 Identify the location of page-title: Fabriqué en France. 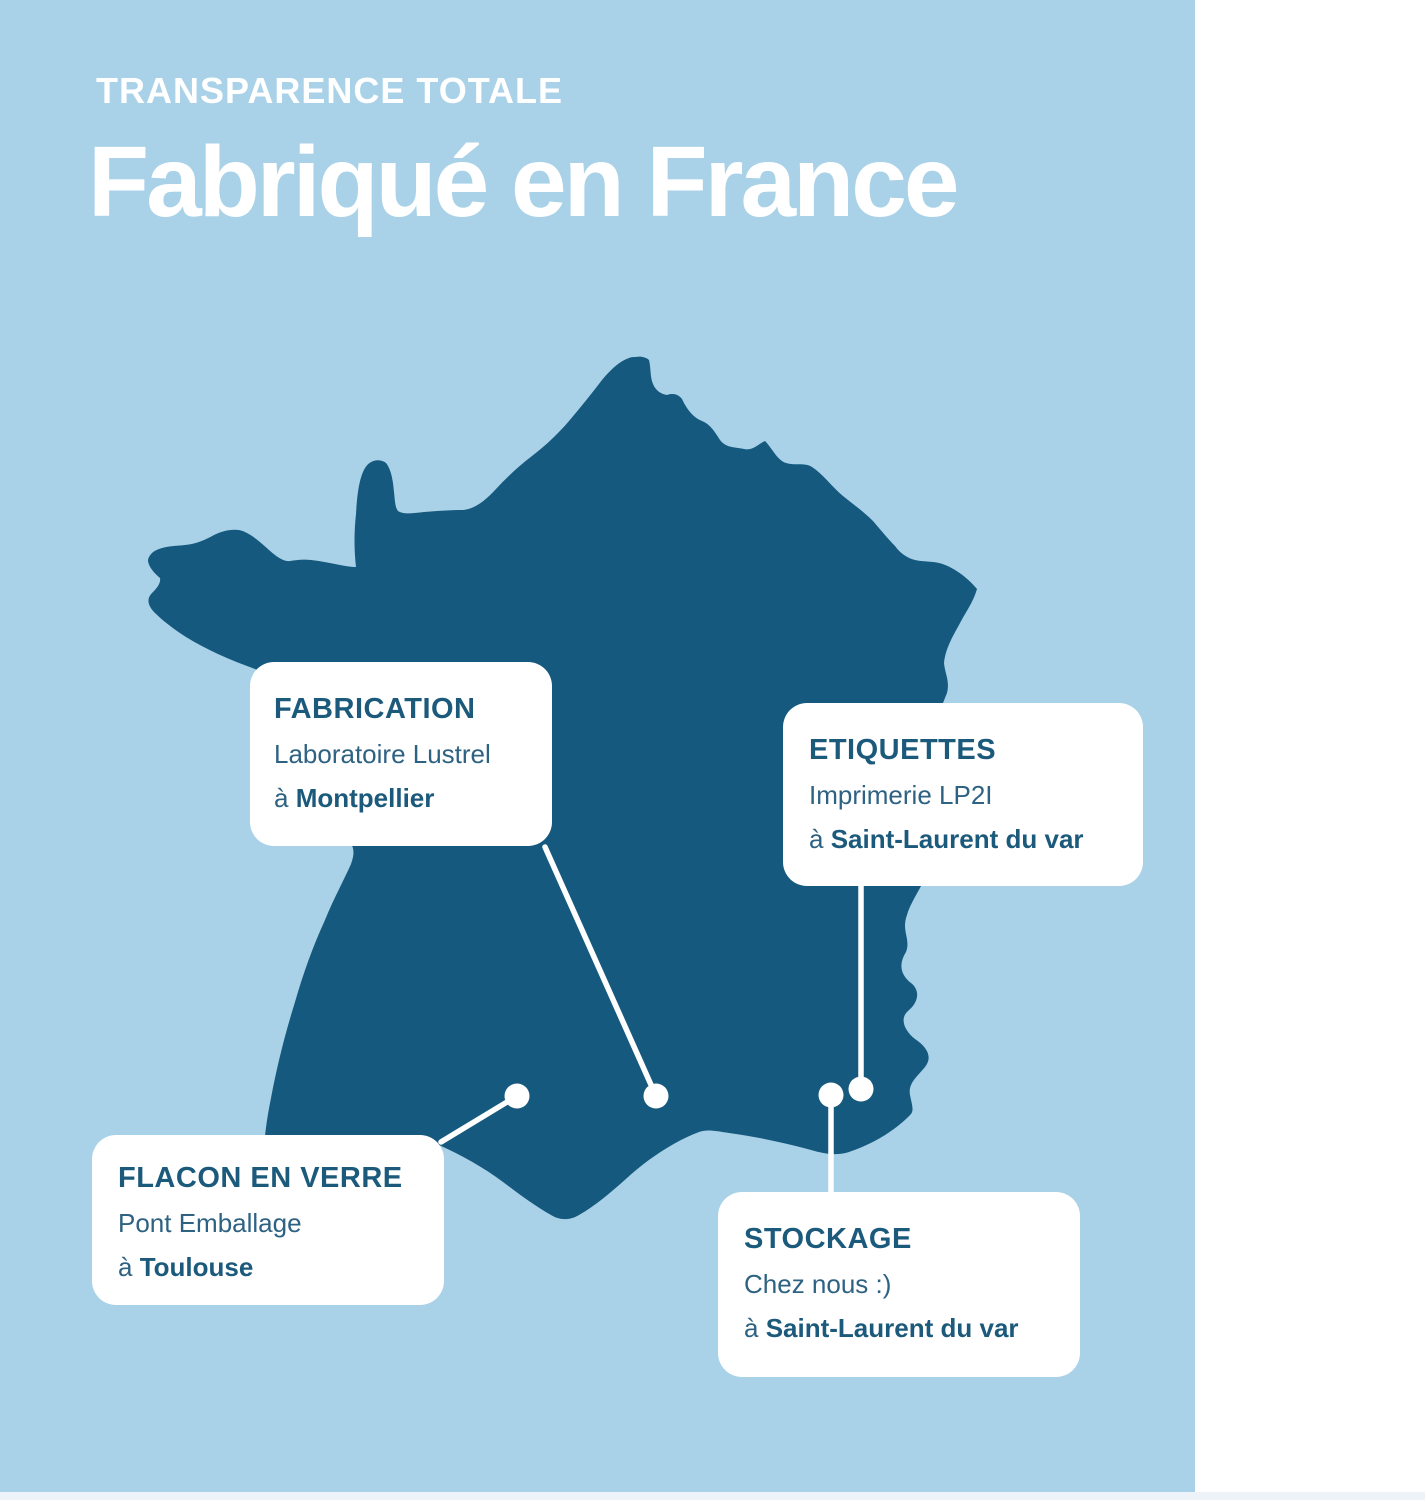
(523, 182).